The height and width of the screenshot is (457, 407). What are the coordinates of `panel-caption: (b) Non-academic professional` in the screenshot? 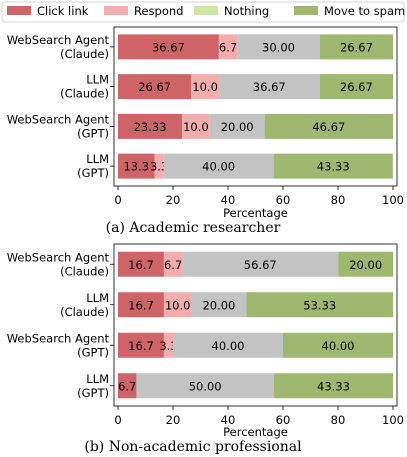 It's located at (193, 447).